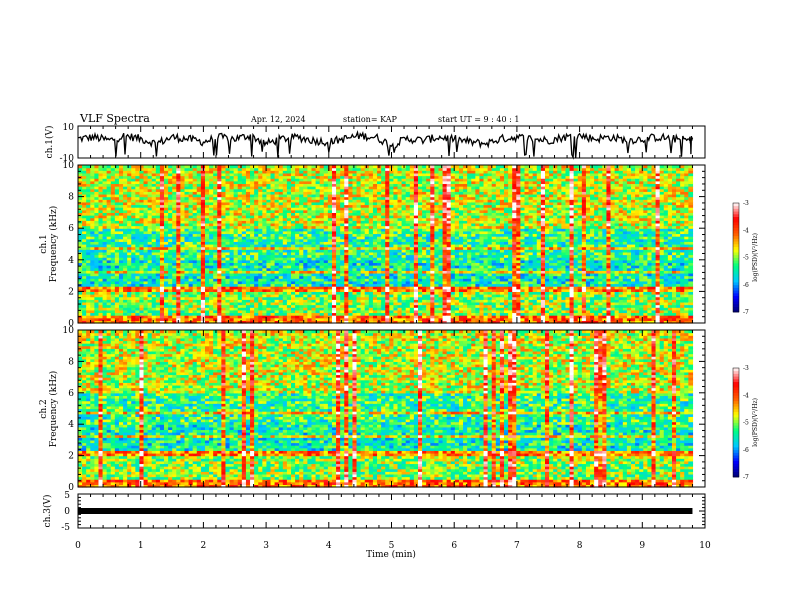 The width and height of the screenshot is (792, 612). What do you see at coordinates (386, 145) in the screenshot?
I see `ch1-waveform-line` at bounding box center [386, 145].